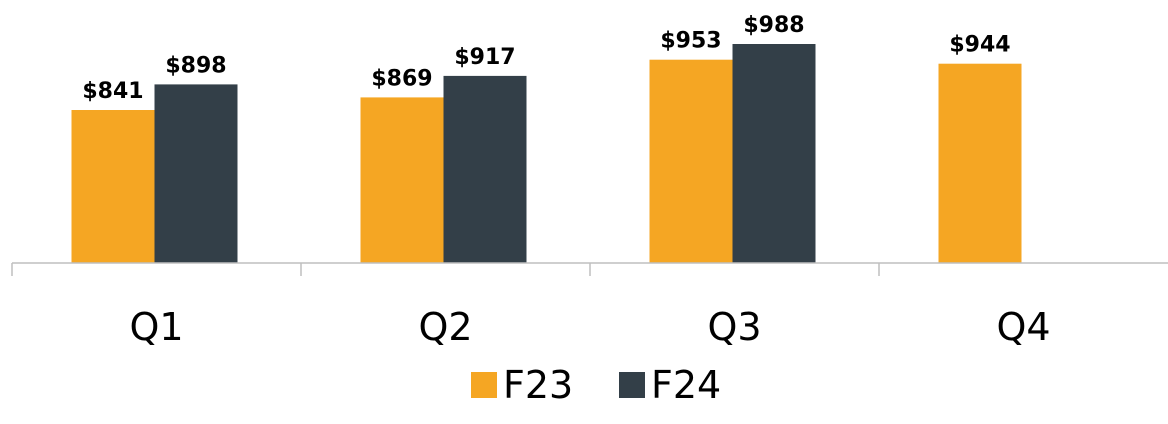 This screenshot has height=424, width=1168. What do you see at coordinates (195, 65) in the screenshot?
I see `value-label-f24-q1: $898` at bounding box center [195, 65].